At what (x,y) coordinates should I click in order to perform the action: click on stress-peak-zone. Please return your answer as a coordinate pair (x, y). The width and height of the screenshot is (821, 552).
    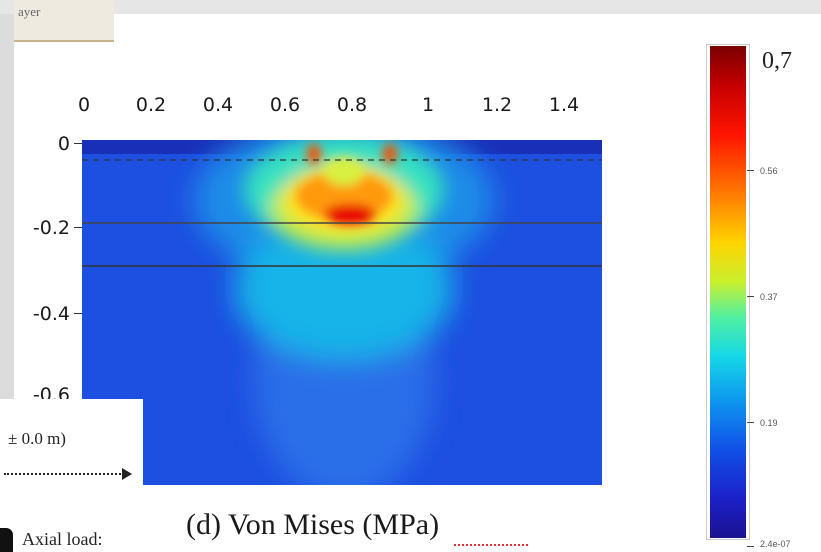
    Looking at the image, I should click on (346, 184).